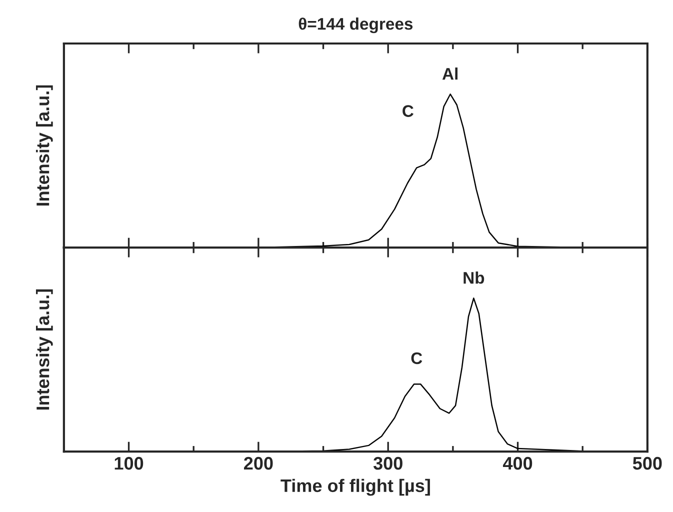 This screenshot has height=512, width=673. What do you see at coordinates (129, 463) in the screenshot?
I see `x-tick-label: 100` at bounding box center [129, 463].